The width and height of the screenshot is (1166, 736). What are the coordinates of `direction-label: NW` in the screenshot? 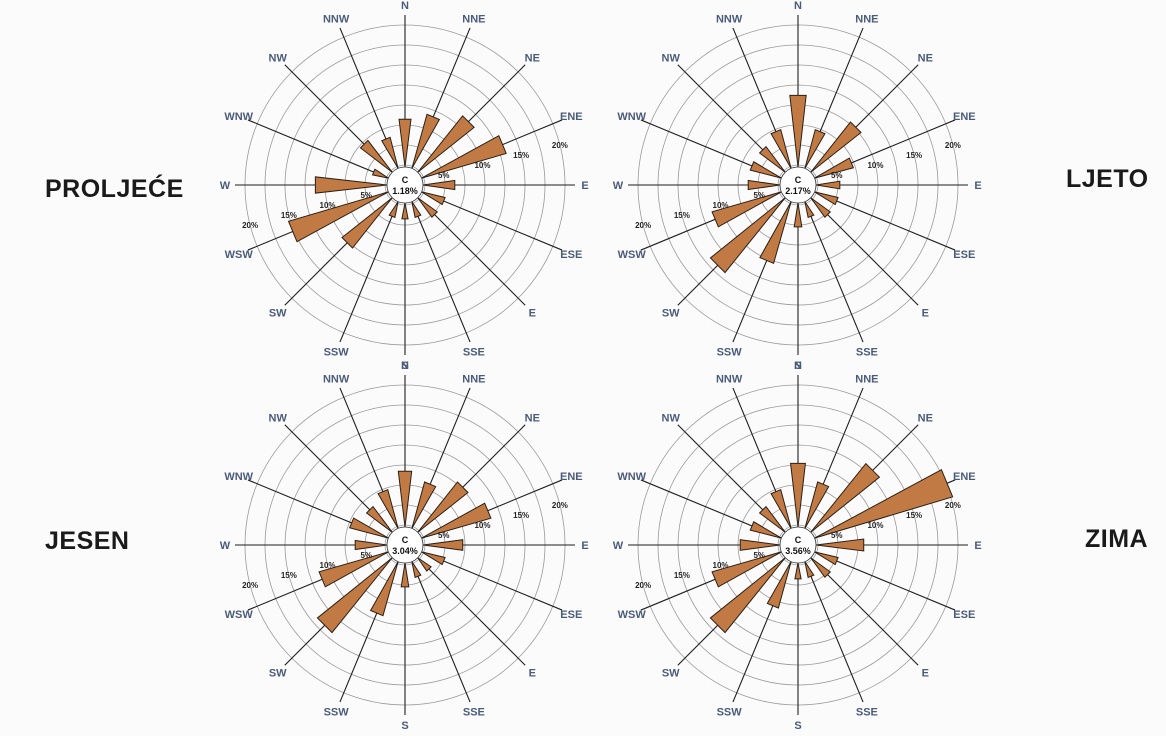 It's located at (278, 59).